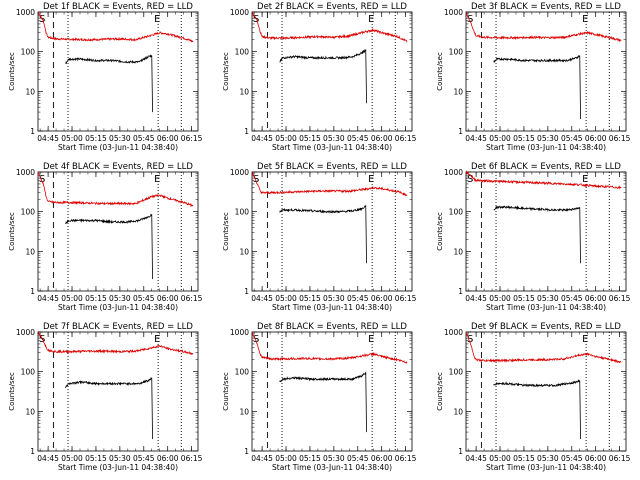  Describe the element at coordinates (332, 7) in the screenshot. I see `panel-title: Det 2f BLACK = Events, RED = LLD` at that location.